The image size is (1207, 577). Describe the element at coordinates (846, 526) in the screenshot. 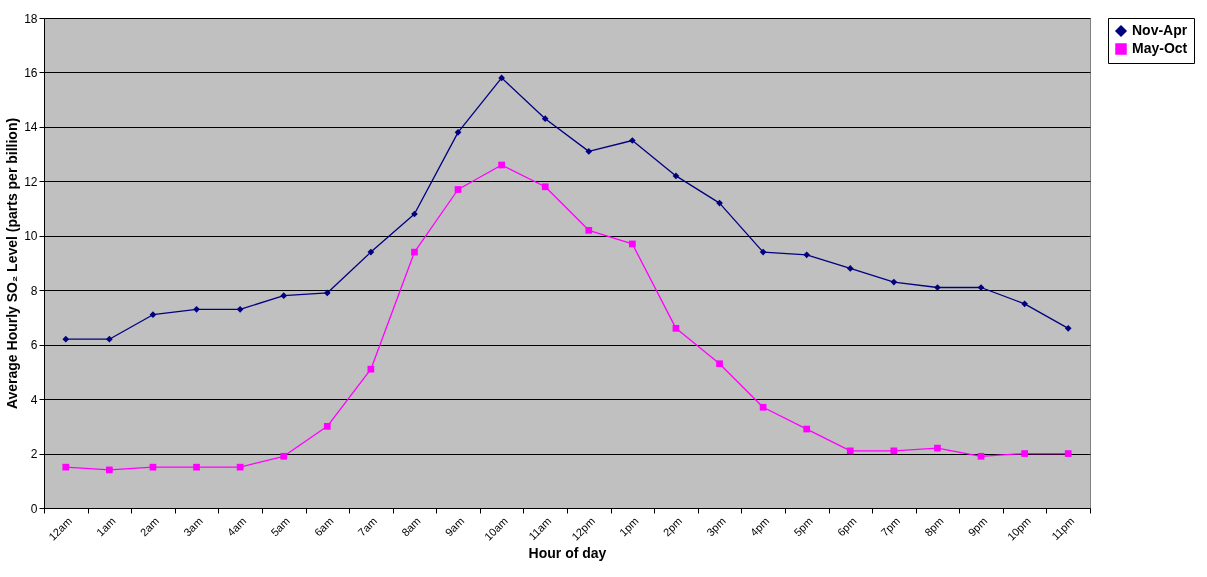

I see `x-tick-label: 6pm` at that location.